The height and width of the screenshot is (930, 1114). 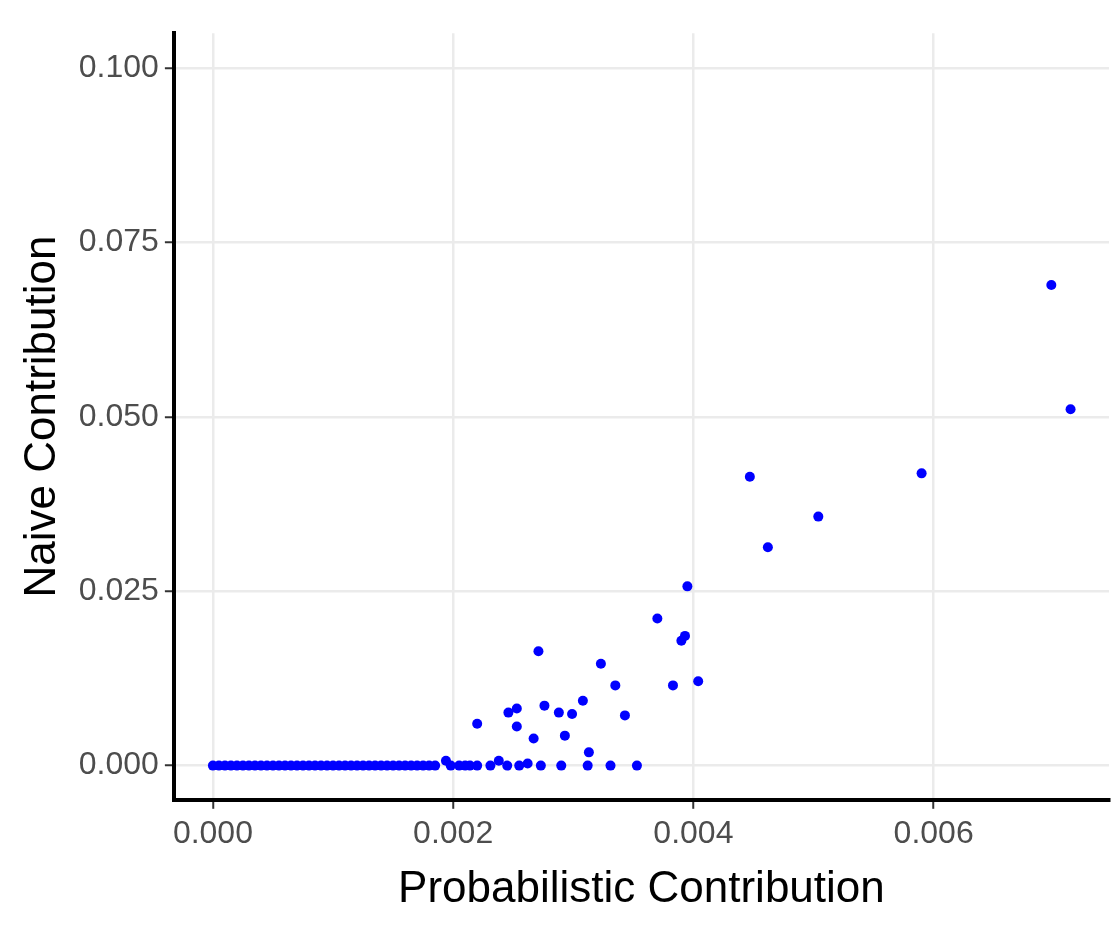 I want to click on y-tick-label: 0.100, so click(x=118, y=65).